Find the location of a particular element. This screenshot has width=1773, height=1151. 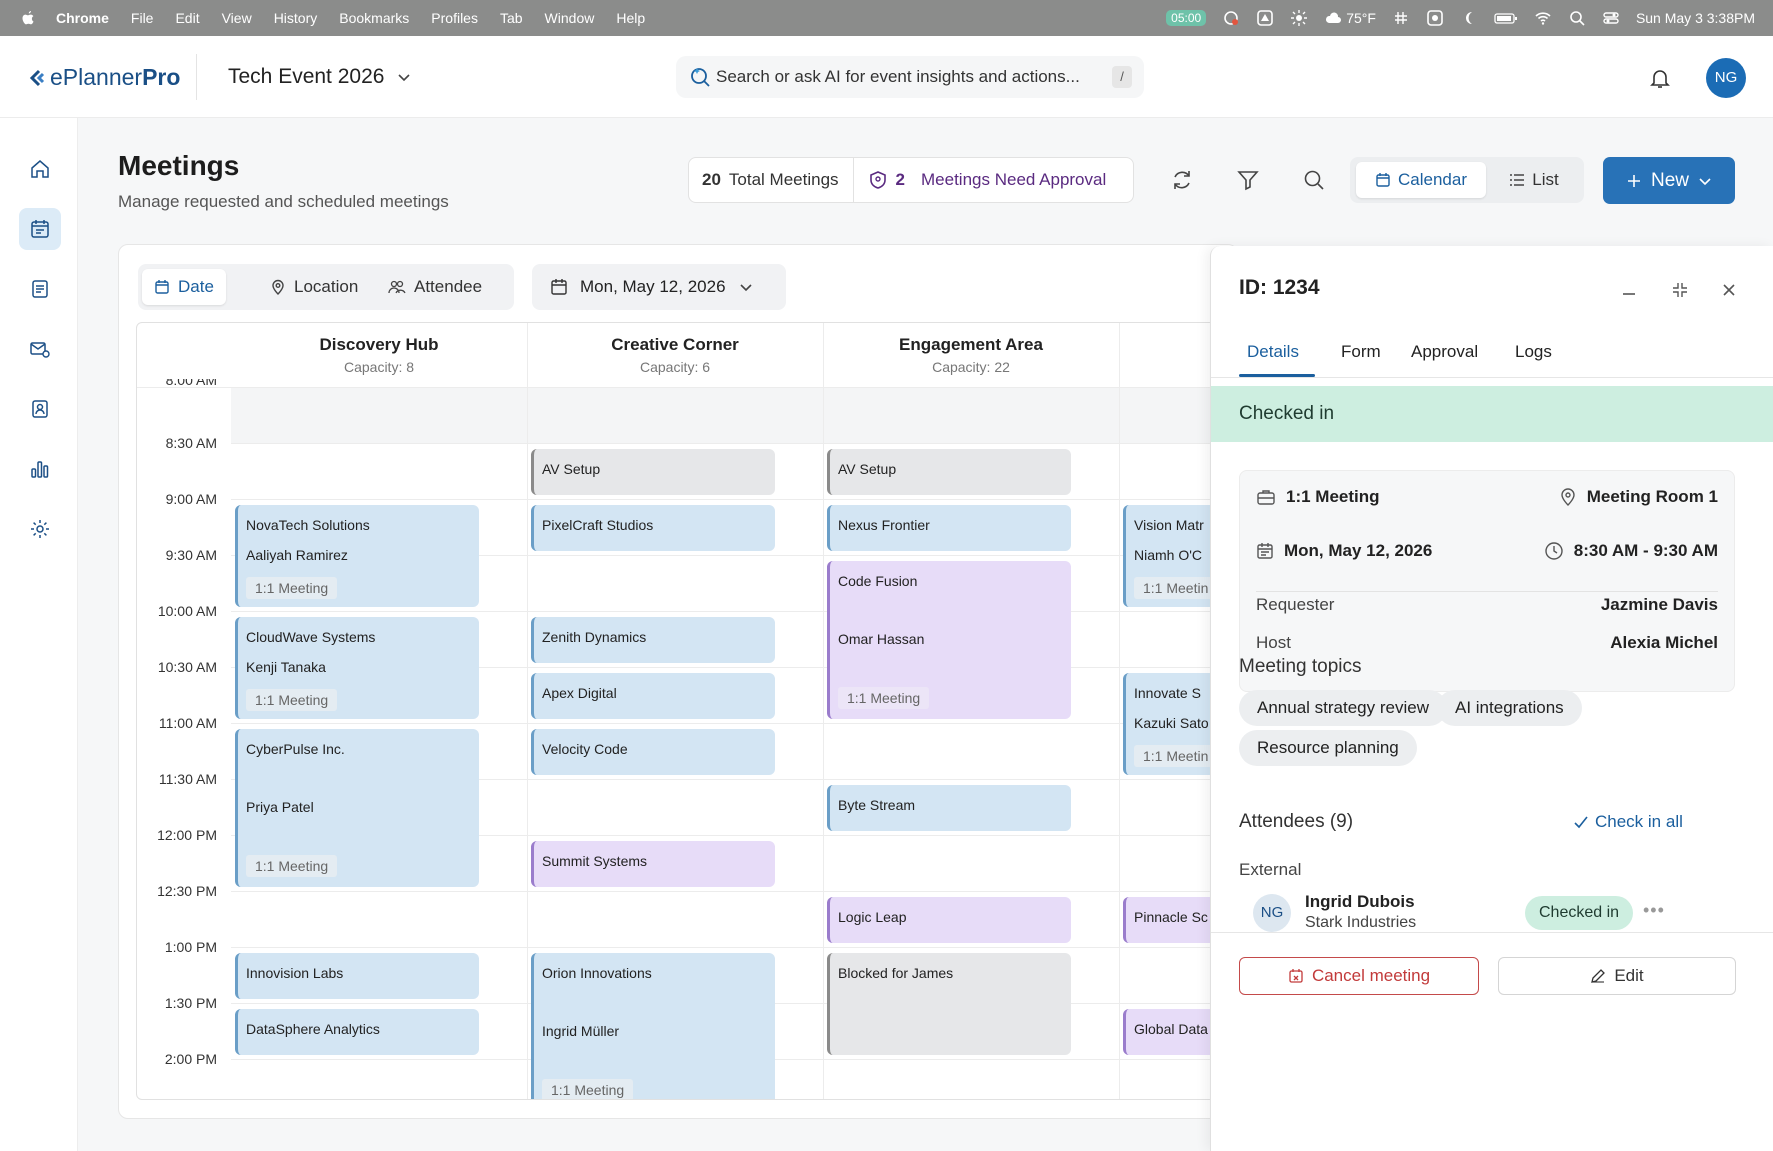

meeting-pixelcraft-studios: PixelCraft Studios is located at coordinates (653, 528).